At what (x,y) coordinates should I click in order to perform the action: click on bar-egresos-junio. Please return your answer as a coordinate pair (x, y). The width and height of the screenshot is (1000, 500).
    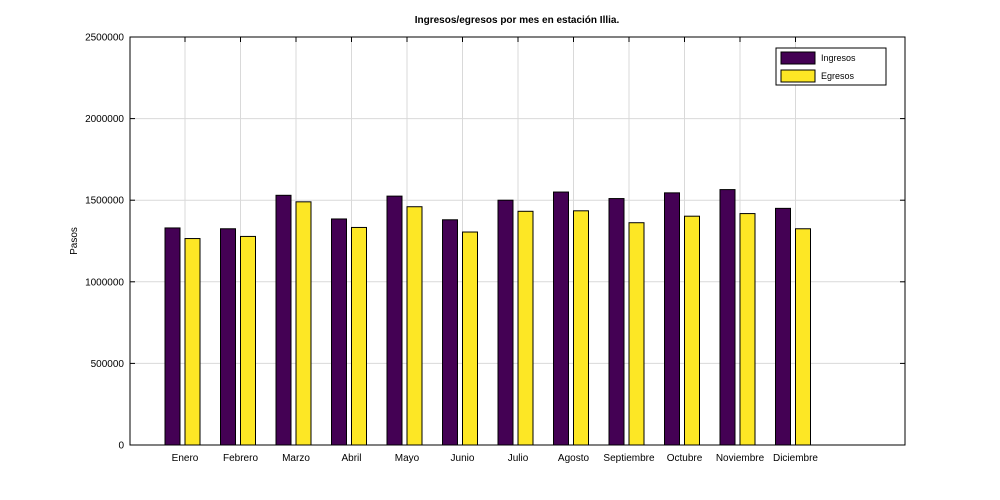
    Looking at the image, I should click on (470, 338).